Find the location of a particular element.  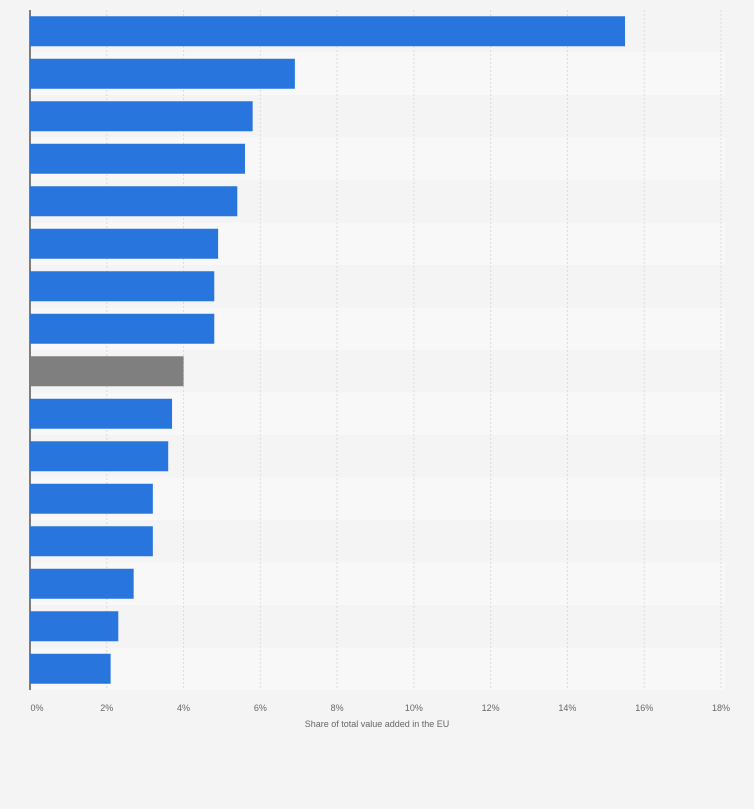

x-axis-ticks: 0% 2% 4% 6% 8% 10% 12% 14% 16% 18% is located at coordinates (380, 708).